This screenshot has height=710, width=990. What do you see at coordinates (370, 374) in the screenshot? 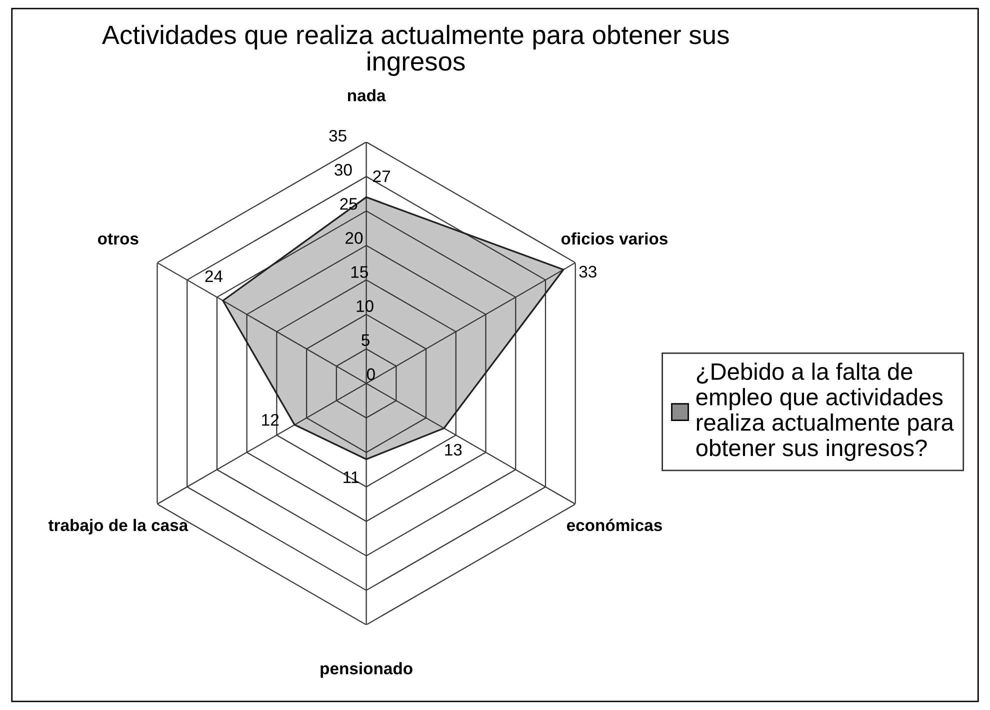
I see `y-tick-label: 0` at bounding box center [370, 374].